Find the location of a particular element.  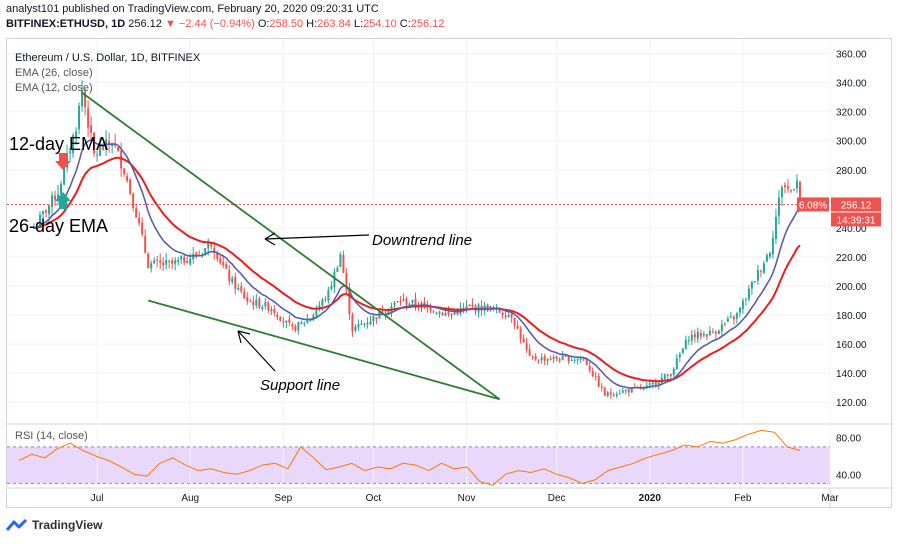

y-tick-label: 320.00 is located at coordinates (851, 113).